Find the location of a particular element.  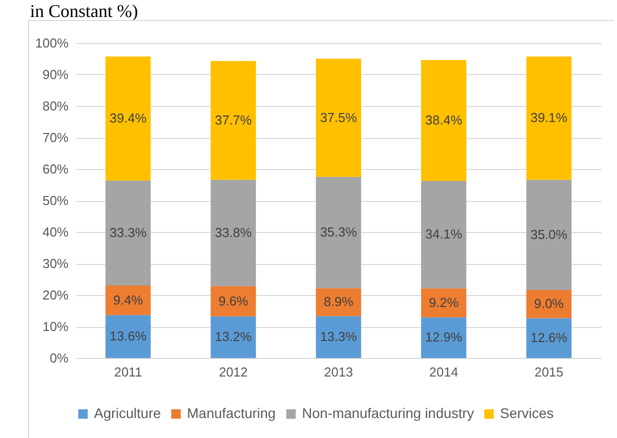

data-label: 8.9% is located at coordinates (339, 302).